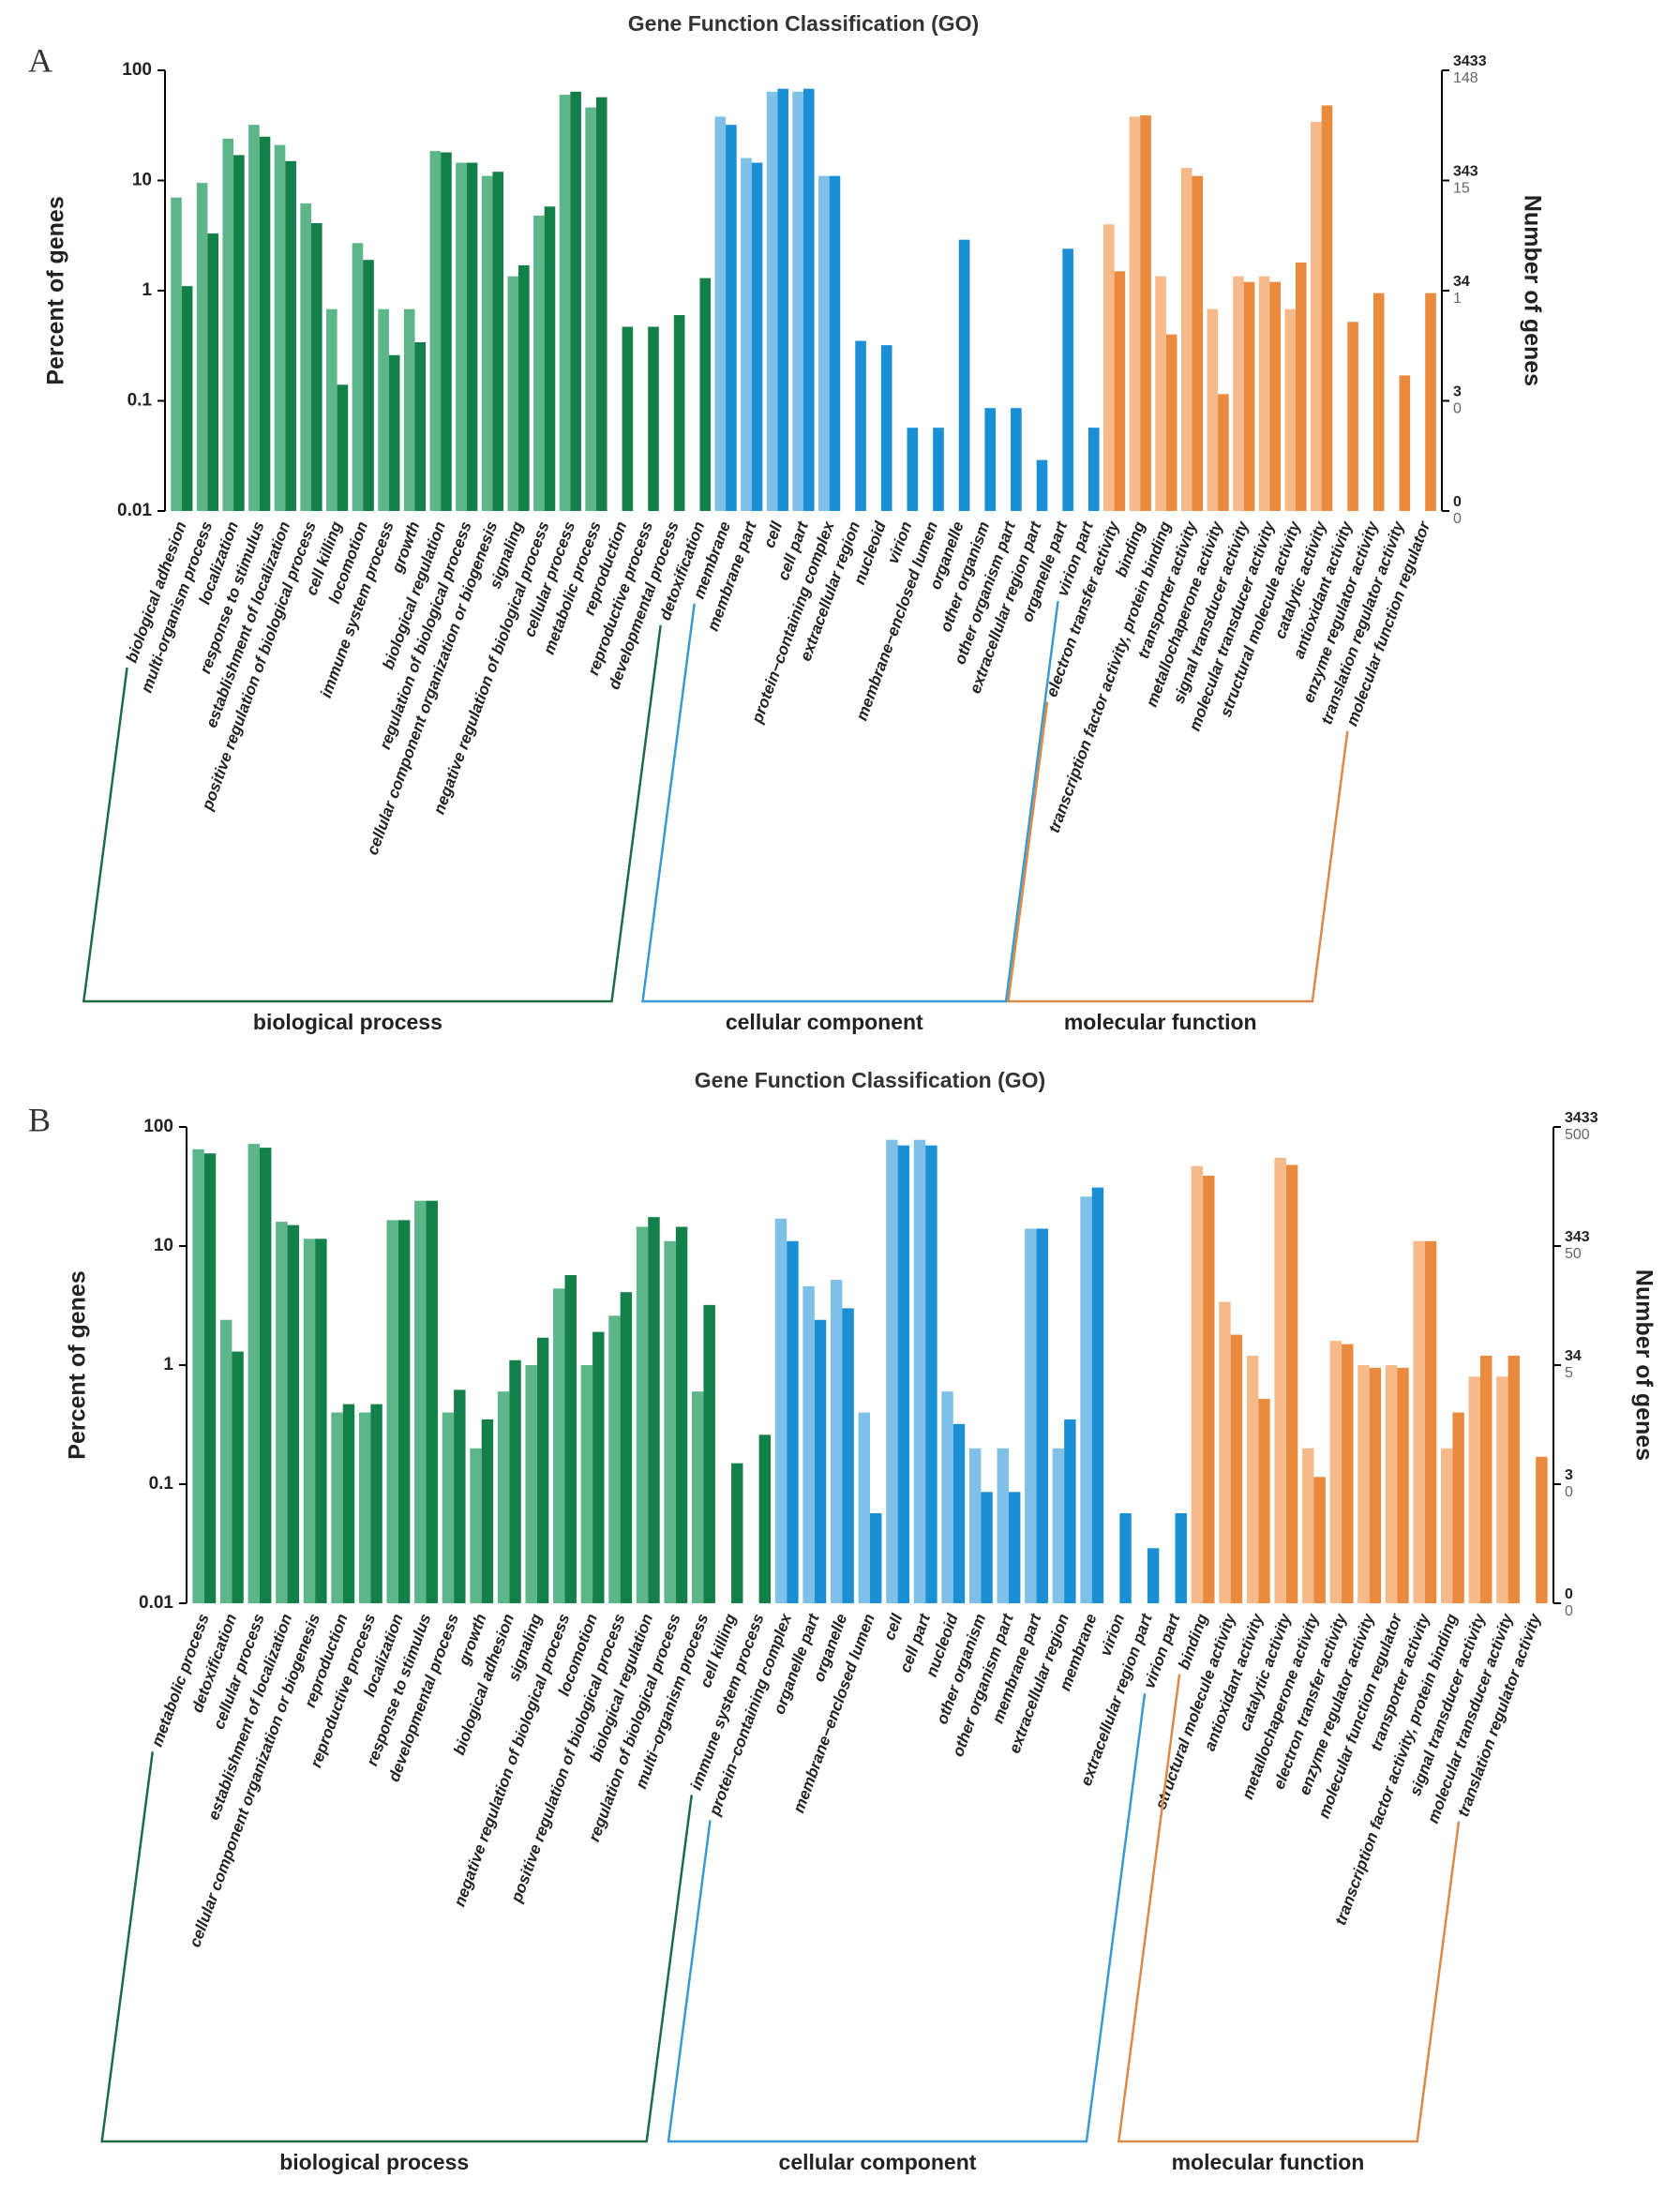 Image resolution: width=1680 pixels, height=2193 pixels. What do you see at coordinates (347, 1022) in the screenshot?
I see `group-label: biological process` at bounding box center [347, 1022].